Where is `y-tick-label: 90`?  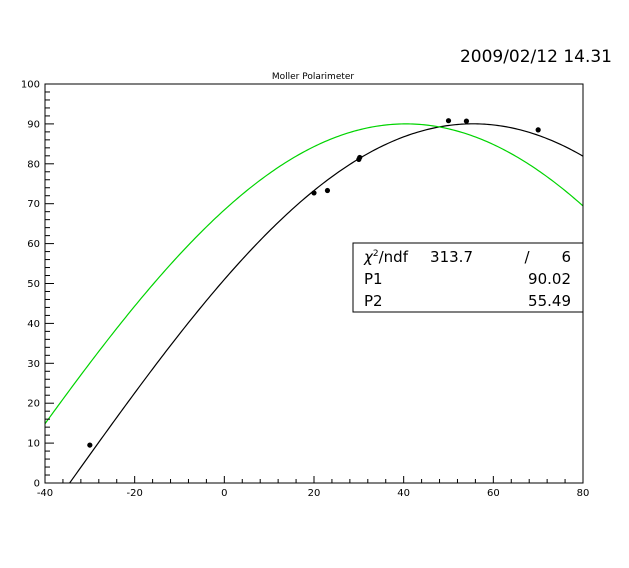 y-tick-label: 90 is located at coordinates (33, 124).